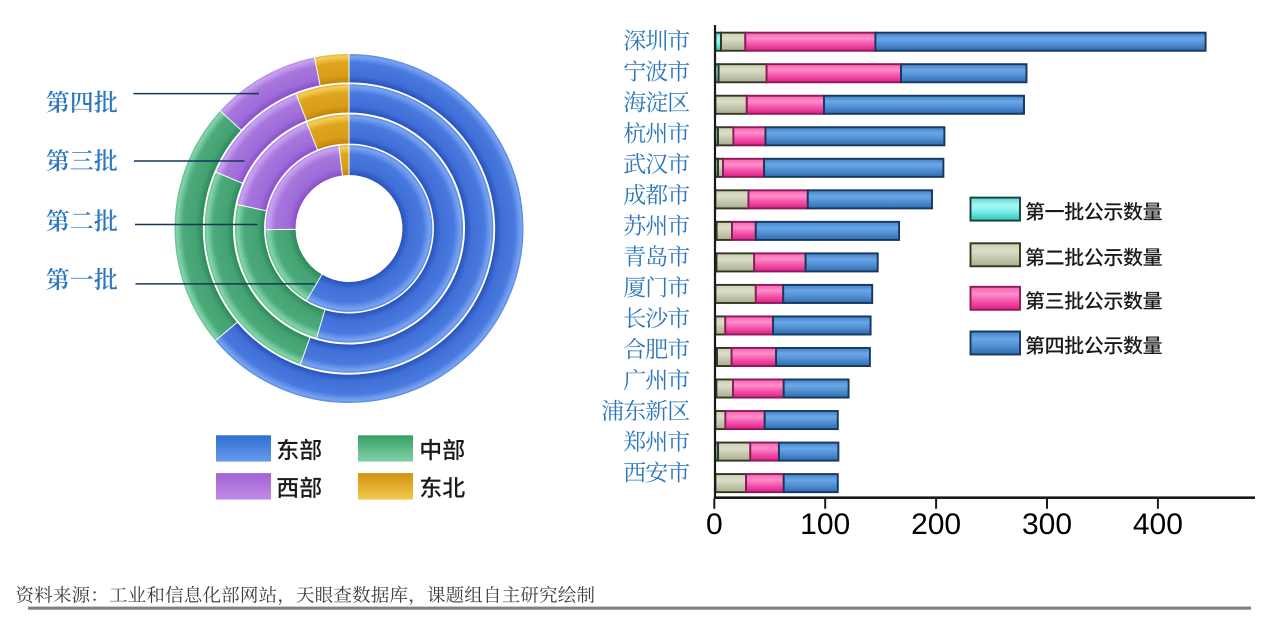 The width and height of the screenshot is (1268, 620). What do you see at coordinates (825, 524) in the screenshot?
I see `svg-text: 100` at bounding box center [825, 524].